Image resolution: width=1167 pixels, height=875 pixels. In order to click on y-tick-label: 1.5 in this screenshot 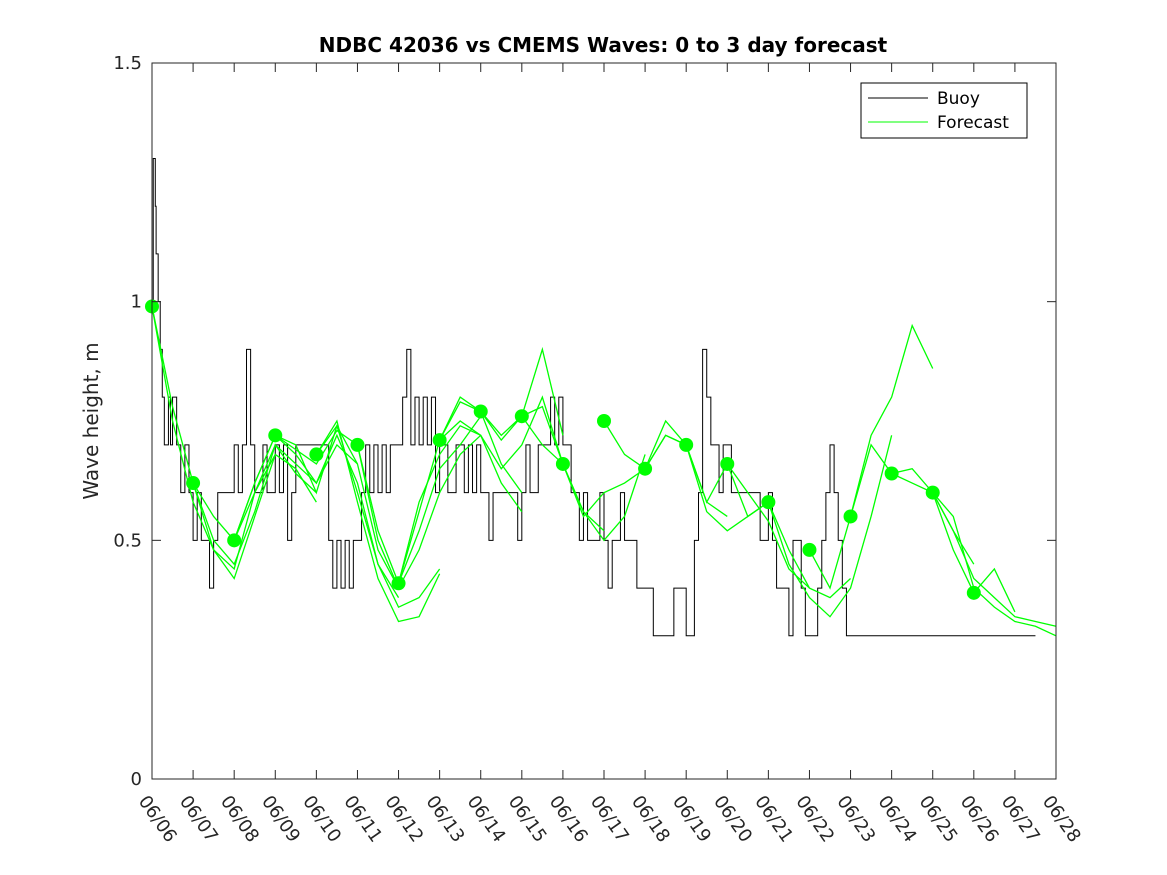, I will do `click(127, 63)`.